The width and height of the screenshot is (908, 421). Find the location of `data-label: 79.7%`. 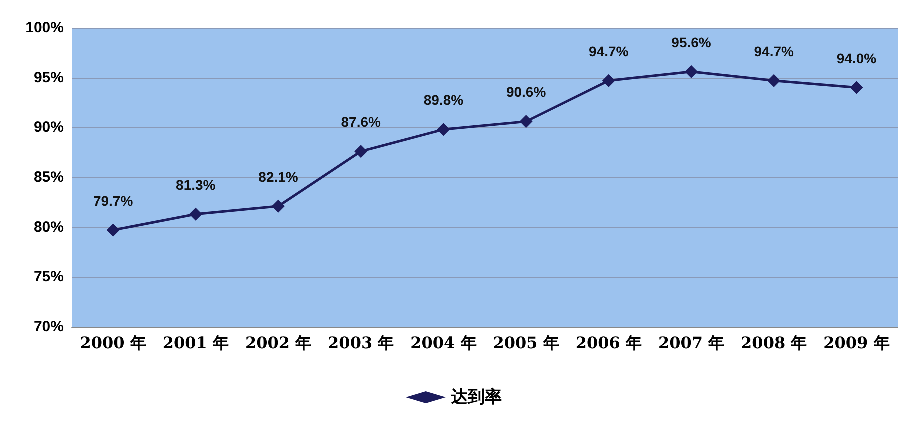

data-label: 79.7% is located at coordinates (113, 200).